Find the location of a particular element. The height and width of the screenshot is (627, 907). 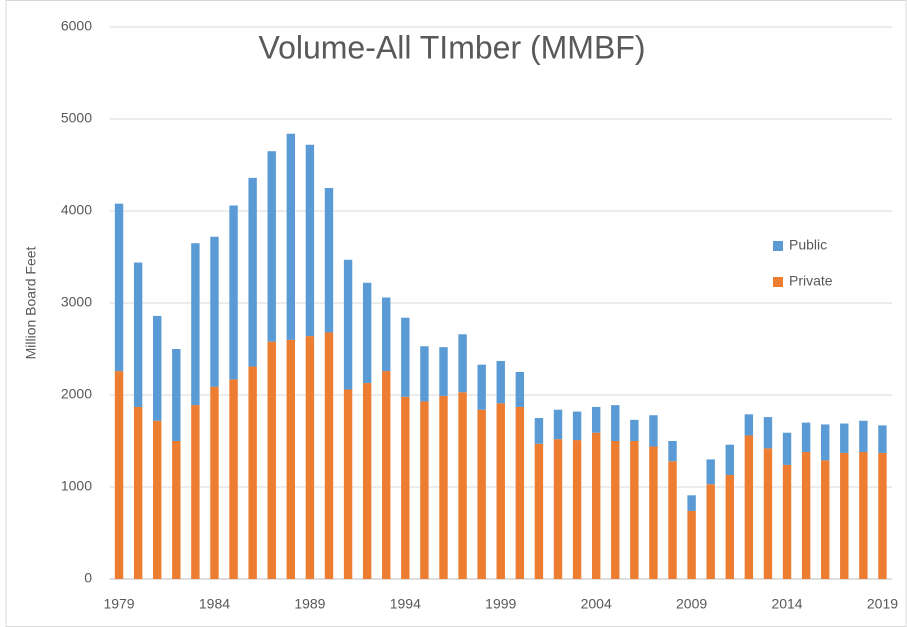

x-tick-label: 2014 is located at coordinates (786, 604).